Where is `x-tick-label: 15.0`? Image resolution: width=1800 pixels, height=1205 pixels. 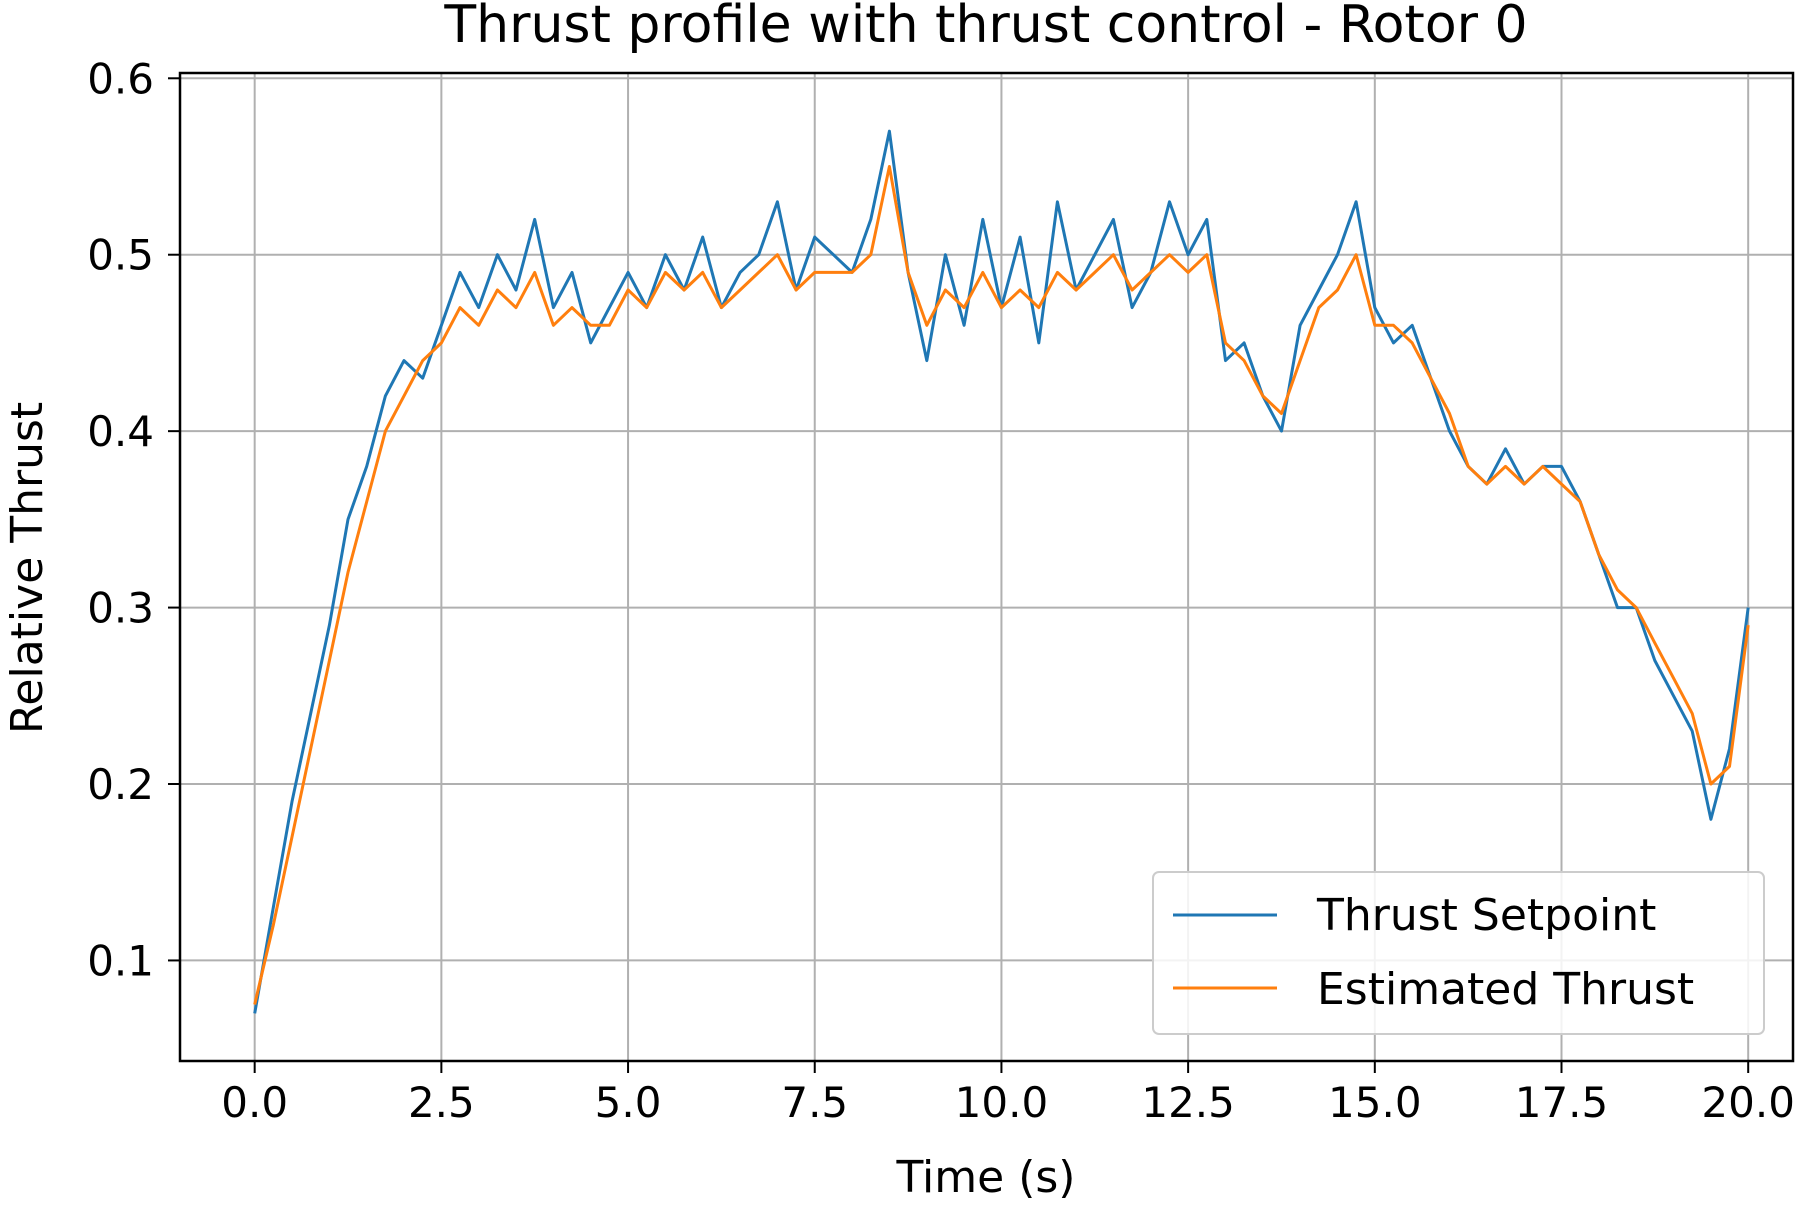 x-tick-label: 15.0 is located at coordinates (1375, 1102).